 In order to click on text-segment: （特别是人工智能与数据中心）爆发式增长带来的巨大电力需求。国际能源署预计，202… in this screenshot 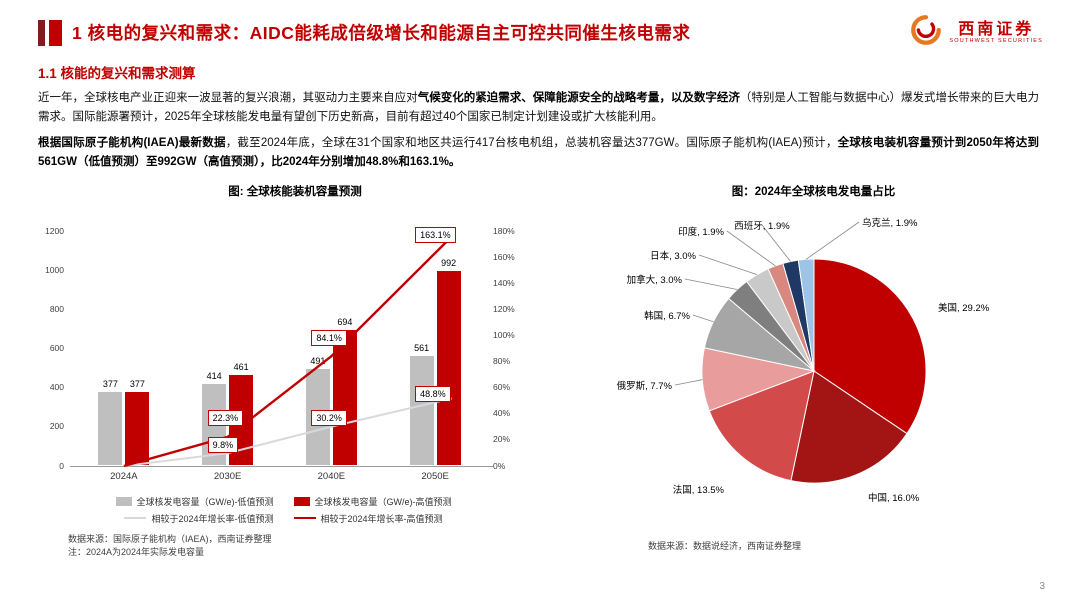, I will do `click(539, 107)`.